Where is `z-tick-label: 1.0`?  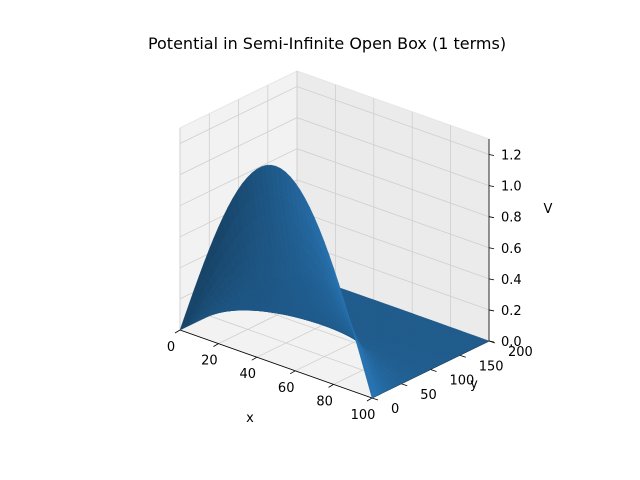
z-tick-label: 1.0 is located at coordinates (511, 187).